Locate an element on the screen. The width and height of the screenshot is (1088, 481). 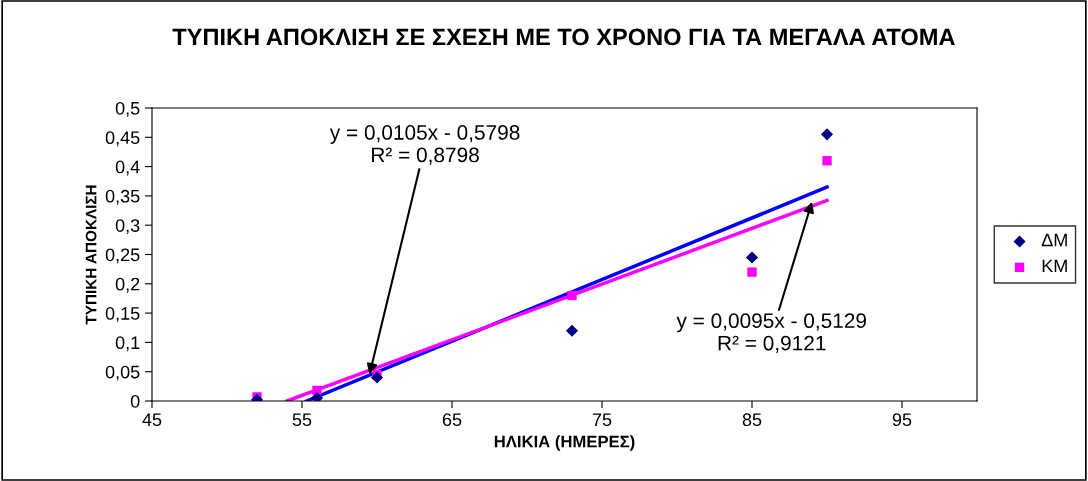
y-tick-label: 0 is located at coordinates (135, 401).